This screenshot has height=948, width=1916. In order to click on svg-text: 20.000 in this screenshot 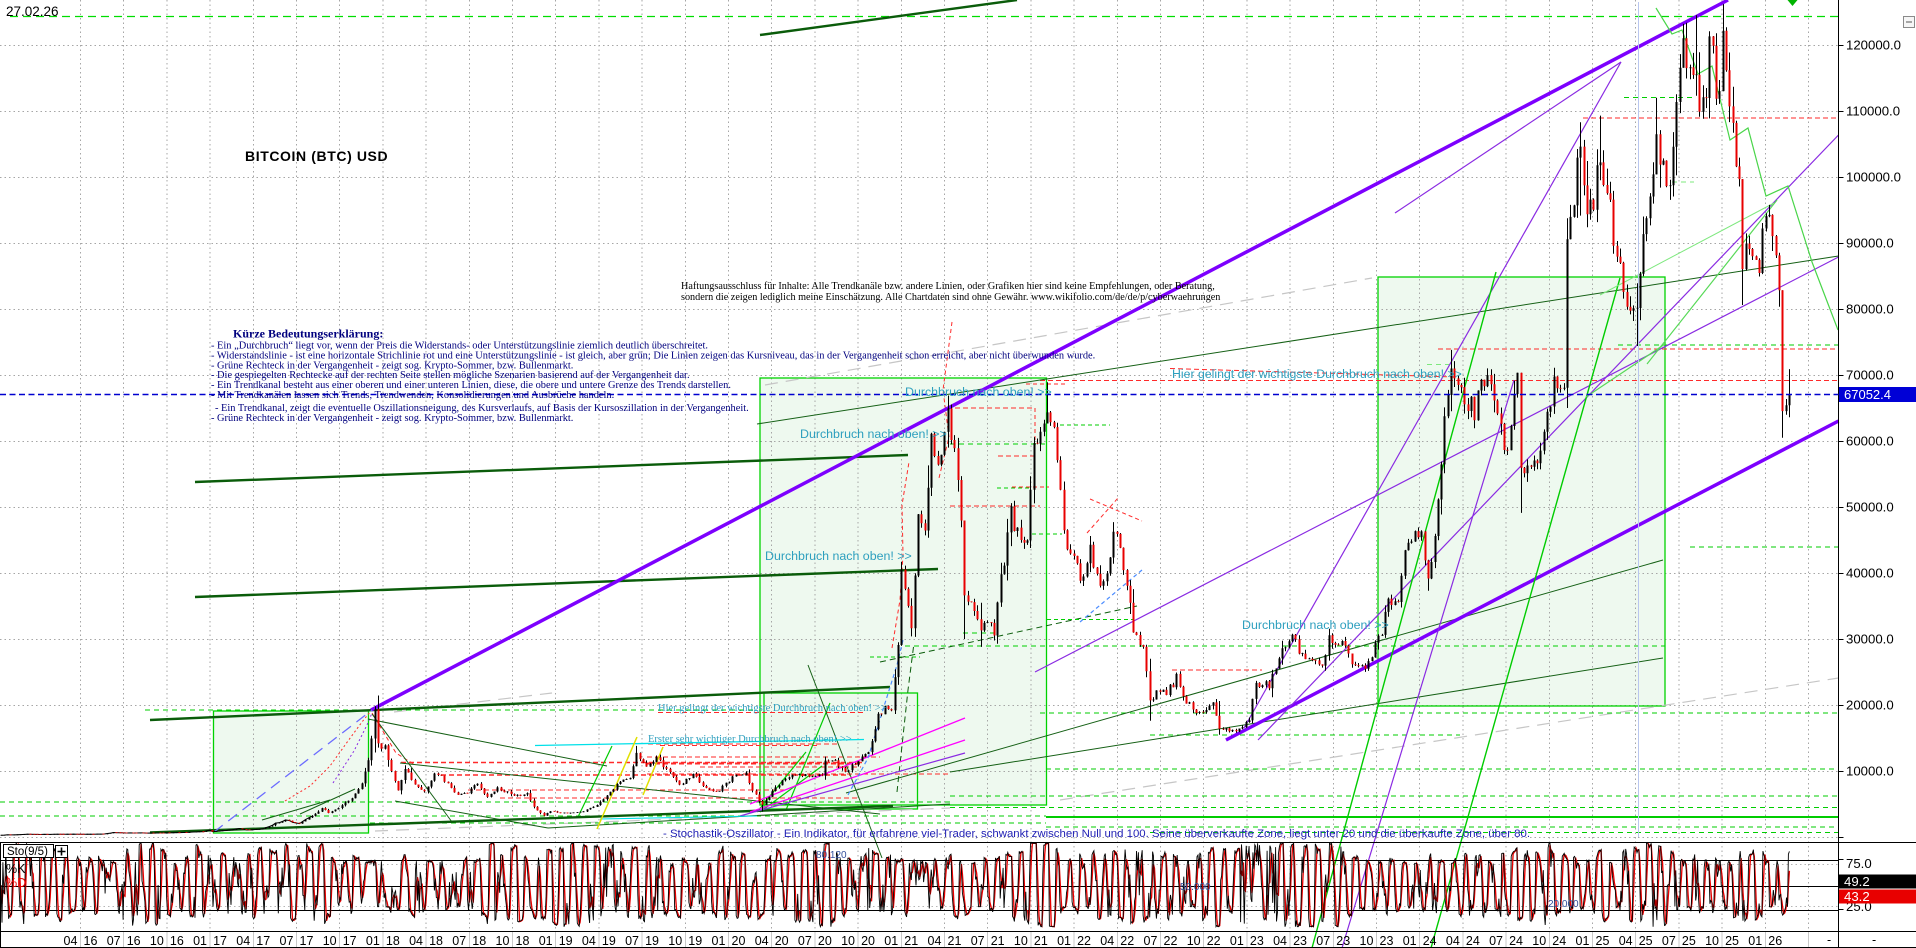, I will do `click(1563, 904)`.